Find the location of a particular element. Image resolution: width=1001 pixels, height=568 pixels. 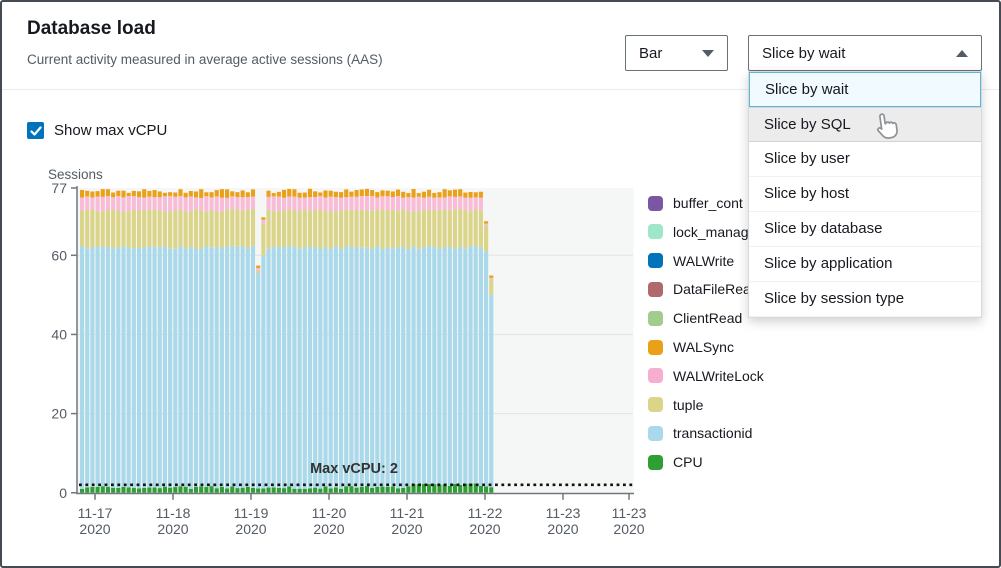

legend-label: WALWriteLock is located at coordinates (718, 375).